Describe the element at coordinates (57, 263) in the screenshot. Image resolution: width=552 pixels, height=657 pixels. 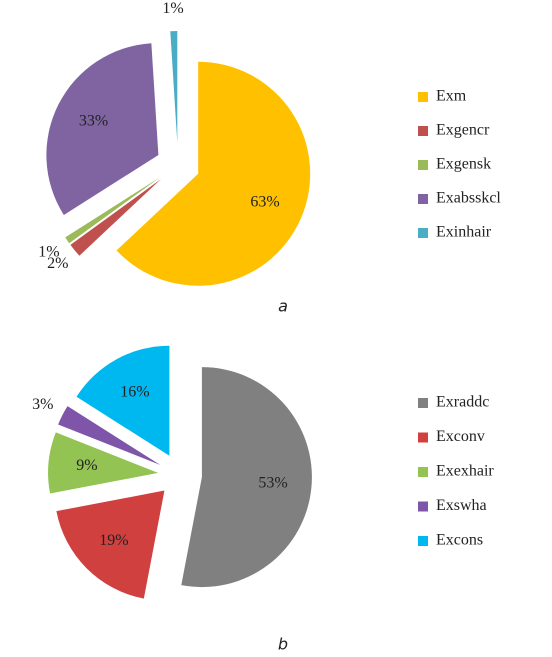
I see `data-label: 2%` at that location.